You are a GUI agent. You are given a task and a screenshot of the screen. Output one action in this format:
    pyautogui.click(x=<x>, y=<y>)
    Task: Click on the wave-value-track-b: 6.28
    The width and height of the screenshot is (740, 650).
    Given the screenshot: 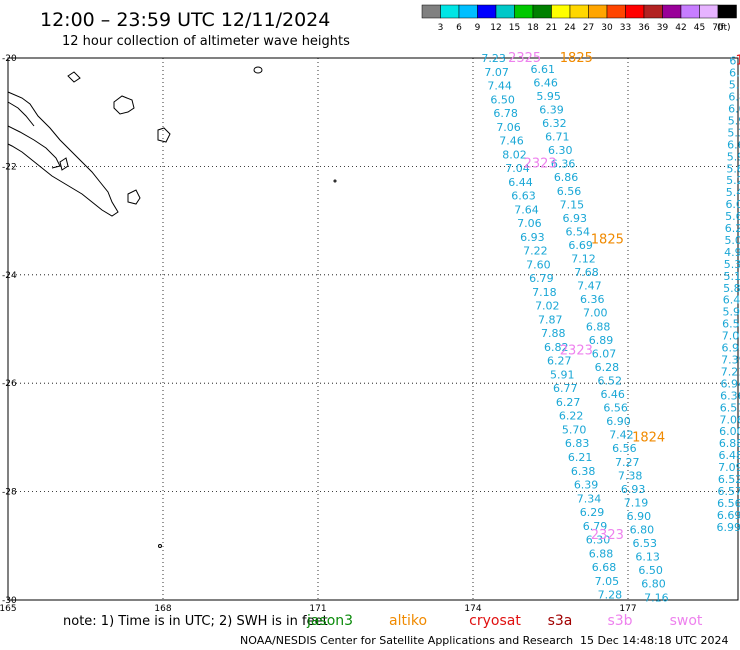 What is the action you would take?
    pyautogui.click(x=607, y=367)
    